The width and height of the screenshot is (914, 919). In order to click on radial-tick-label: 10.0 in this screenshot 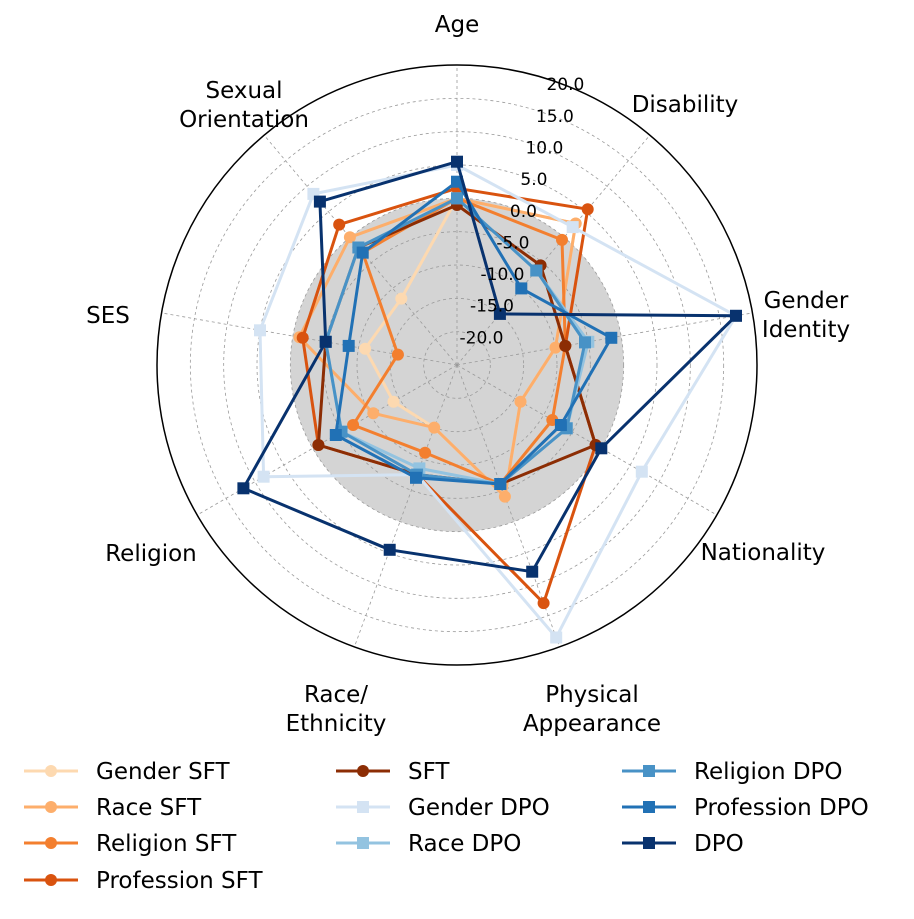, I will do `click(544, 149)`.